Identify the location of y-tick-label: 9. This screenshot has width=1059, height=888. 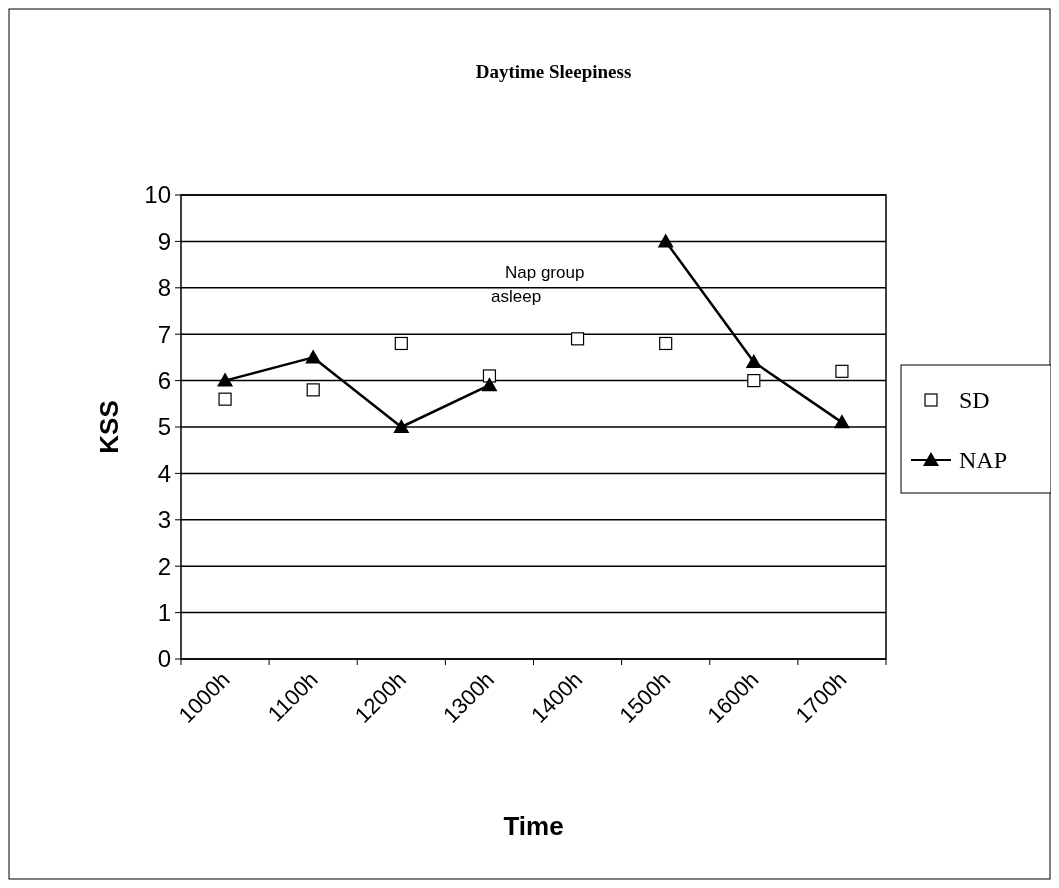
(164, 241).